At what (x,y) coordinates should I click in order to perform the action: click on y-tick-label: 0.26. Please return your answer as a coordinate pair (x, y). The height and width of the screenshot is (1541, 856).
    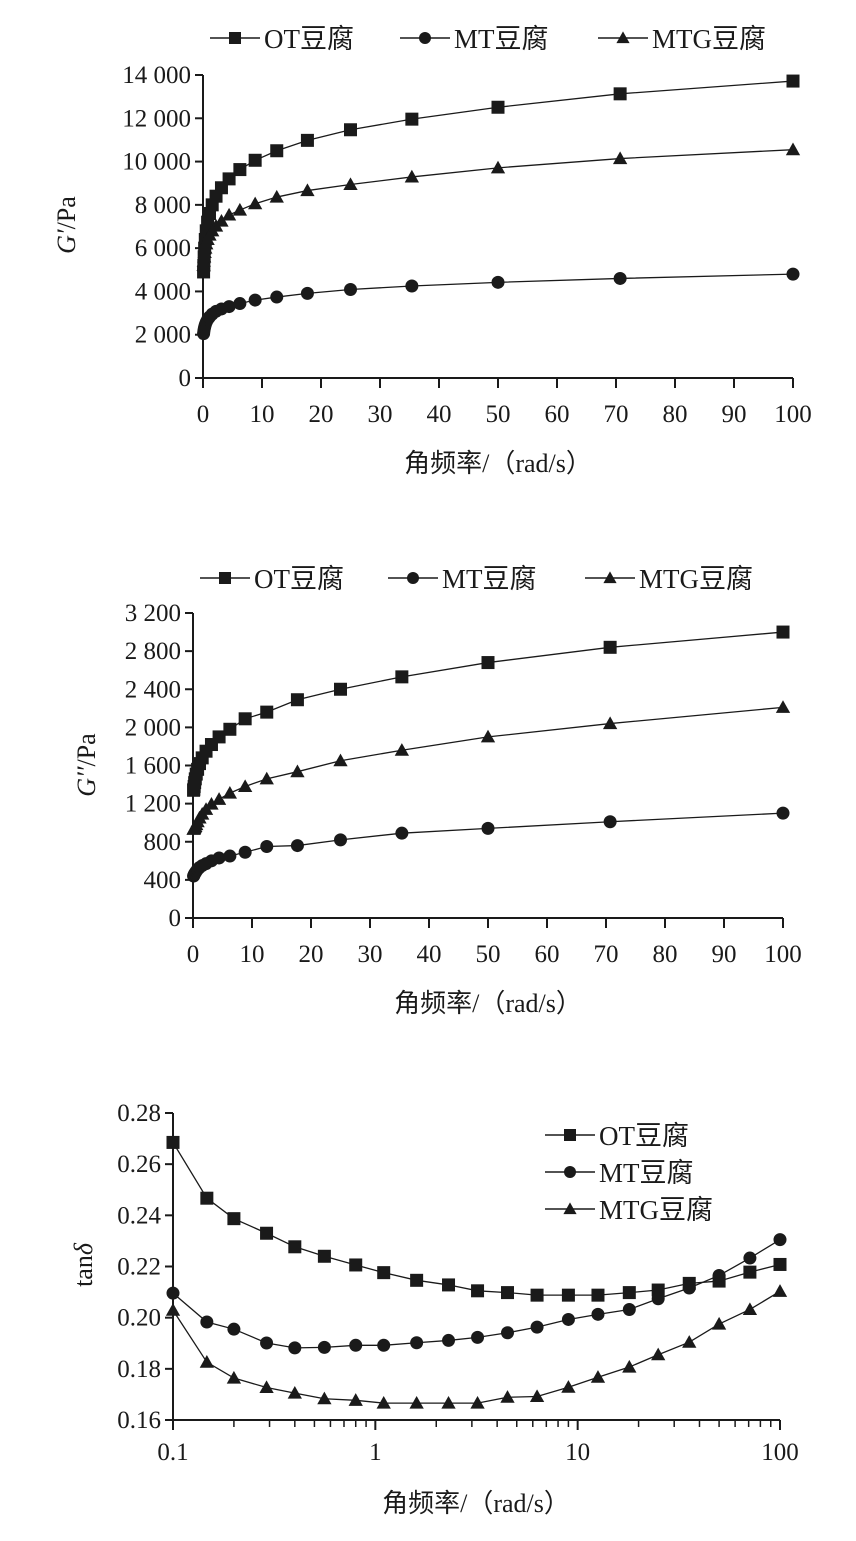
    Looking at the image, I should click on (139, 1164).